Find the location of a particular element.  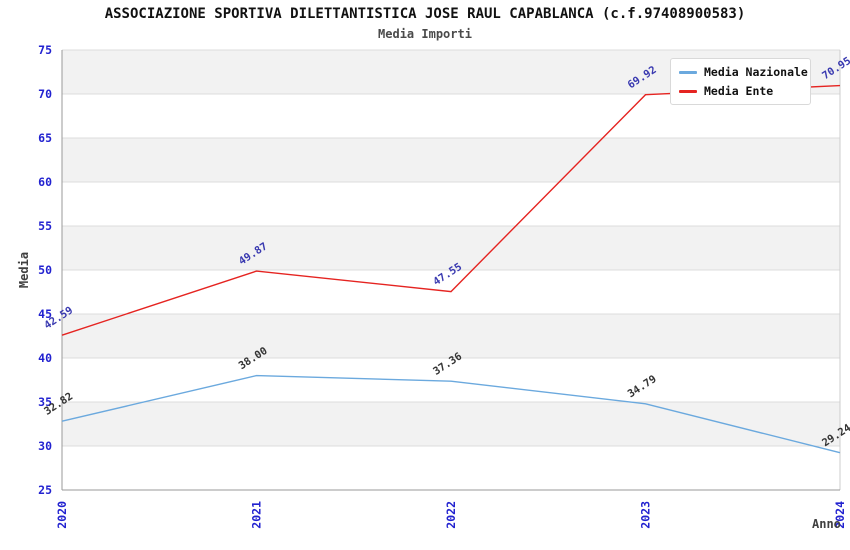

y-tick-label: 40 is located at coordinates (45, 358).